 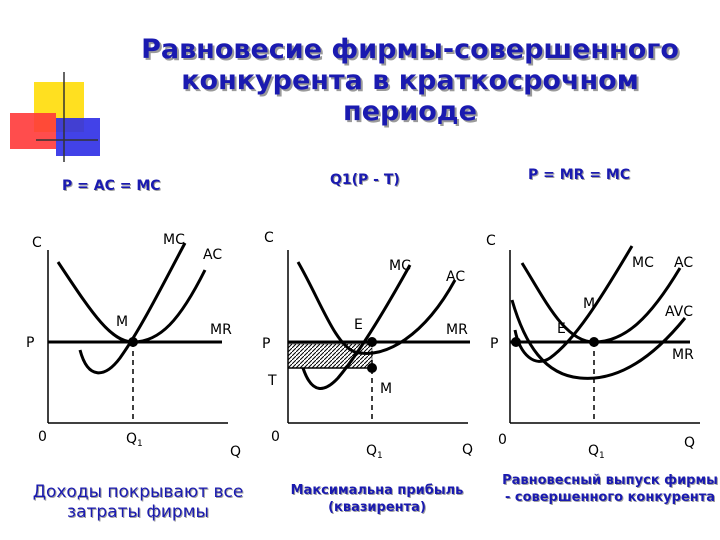 I want to click on title-line-2: конкурента в краткосрочном, so click(x=410, y=80).